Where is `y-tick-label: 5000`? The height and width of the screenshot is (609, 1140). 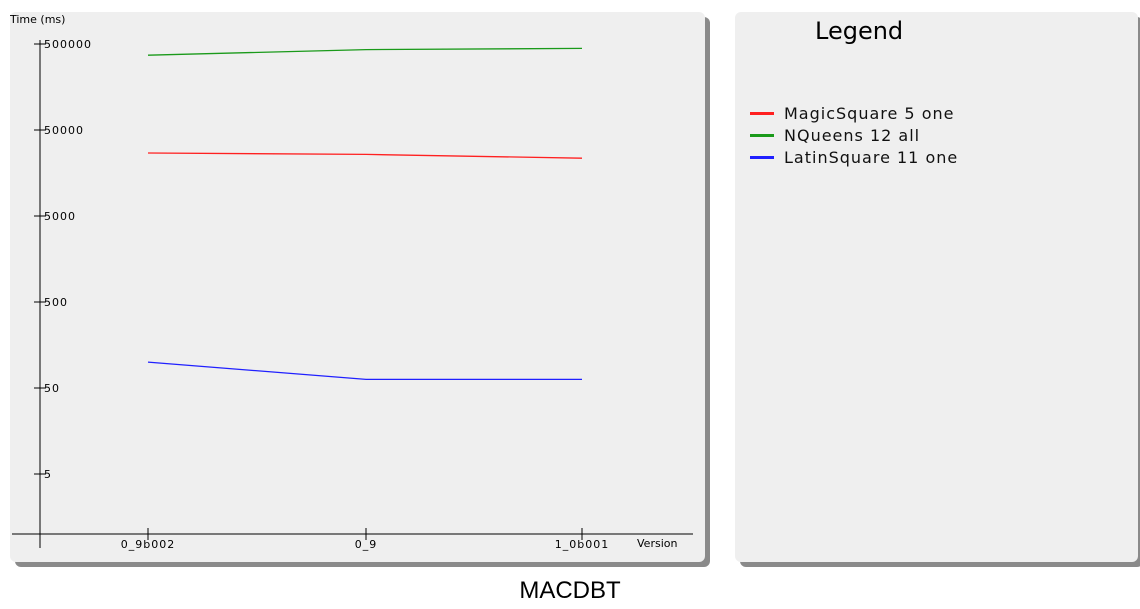
y-tick-label: 5000 is located at coordinates (60, 216).